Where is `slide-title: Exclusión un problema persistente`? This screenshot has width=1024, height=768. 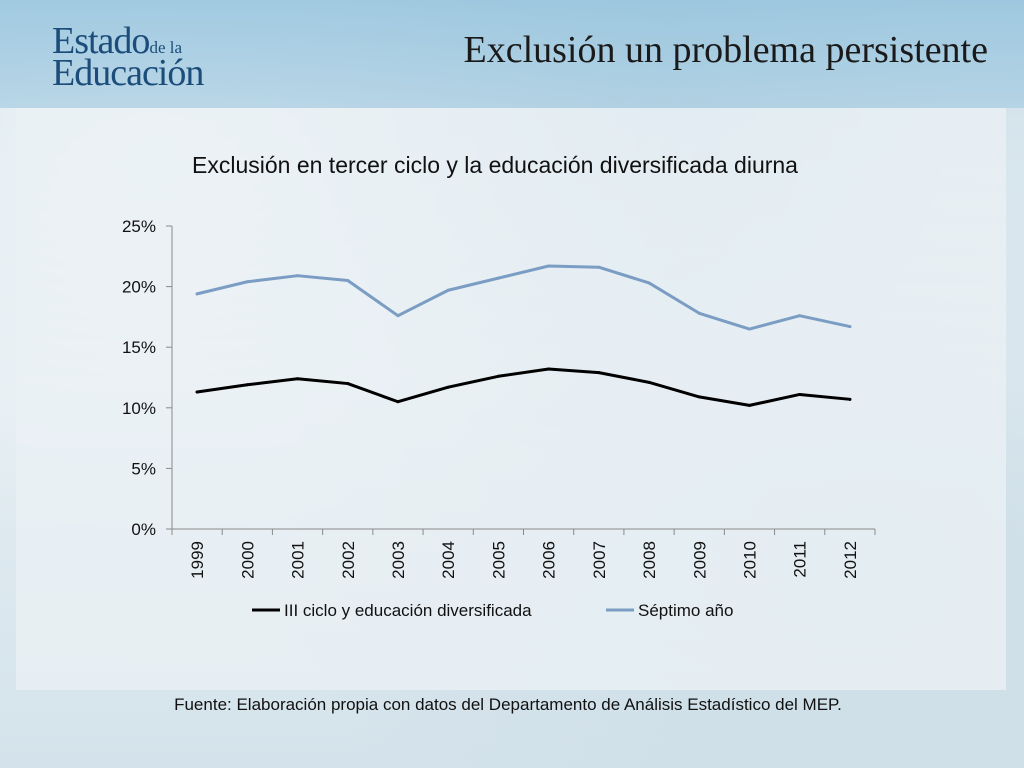
slide-title: Exclusión un problema persistente is located at coordinates (726, 50).